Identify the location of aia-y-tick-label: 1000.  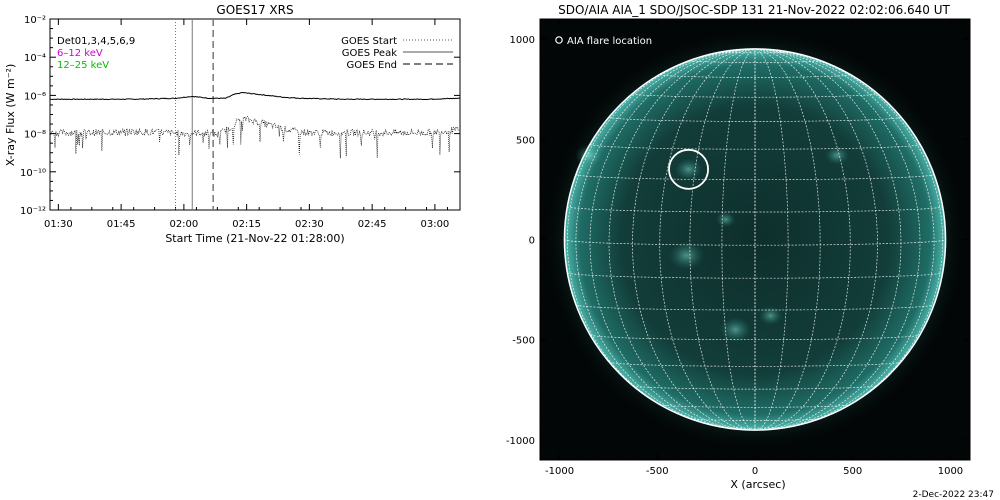
(522, 40).